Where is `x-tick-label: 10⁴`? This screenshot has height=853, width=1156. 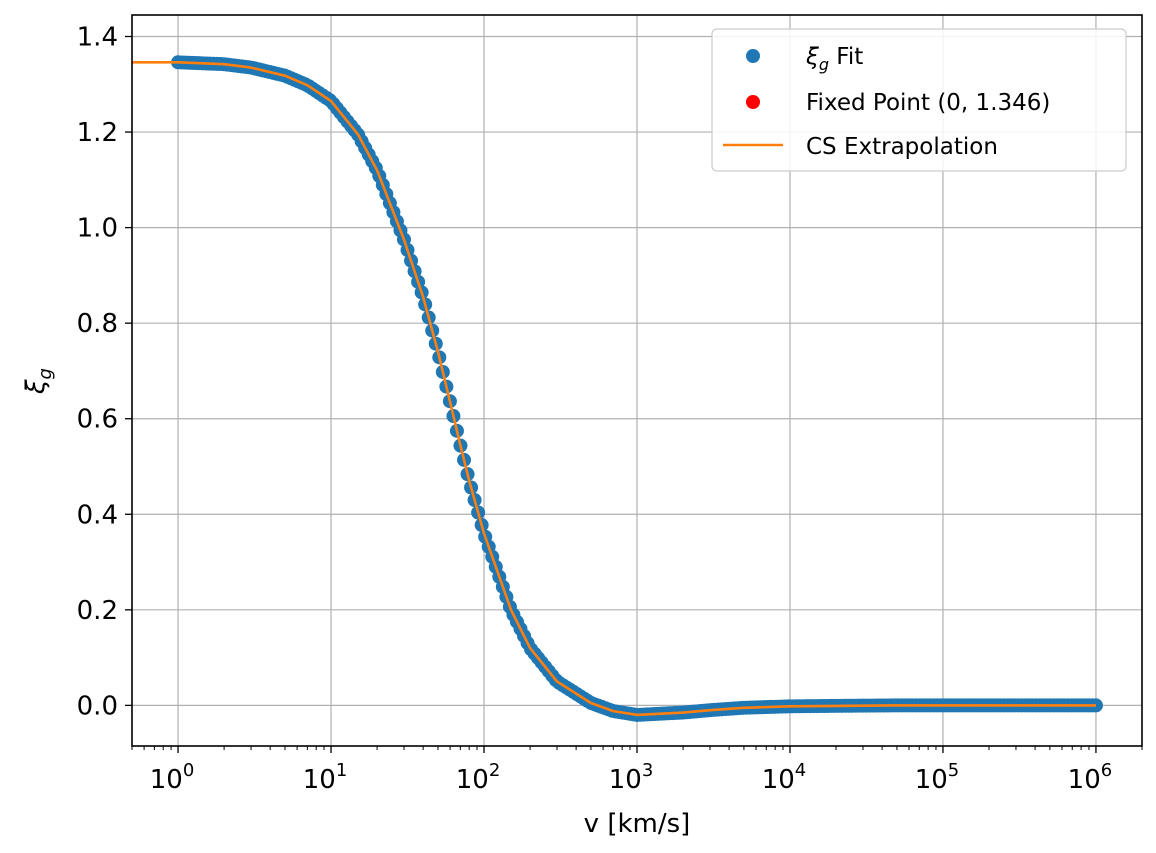
x-tick-label: 10⁴ is located at coordinates (784, 777).